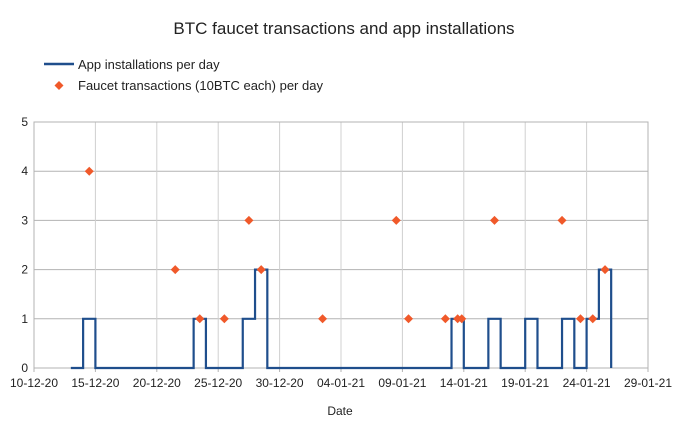  I want to click on legend-swatch-faucet, so click(59, 85).